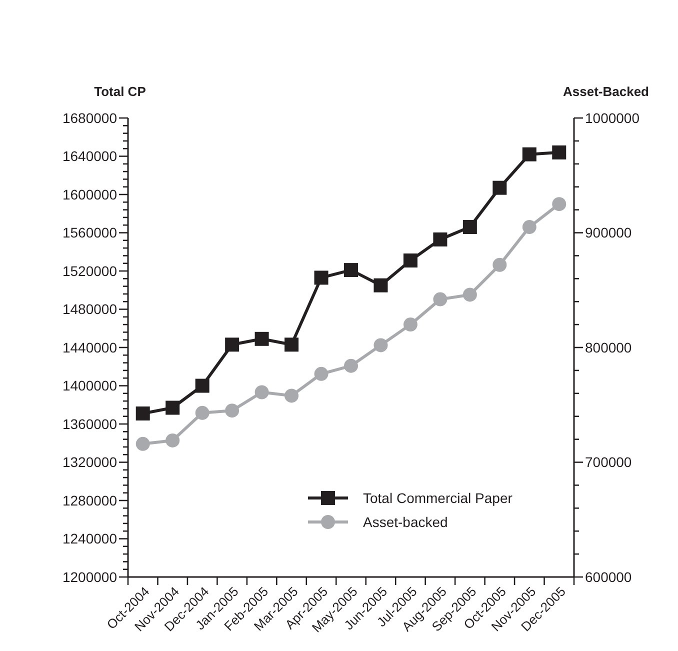 Image resolution: width=678 pixels, height=651 pixels. What do you see at coordinates (90, 156) in the screenshot?
I see `y-tick-label: 1640000` at bounding box center [90, 156].